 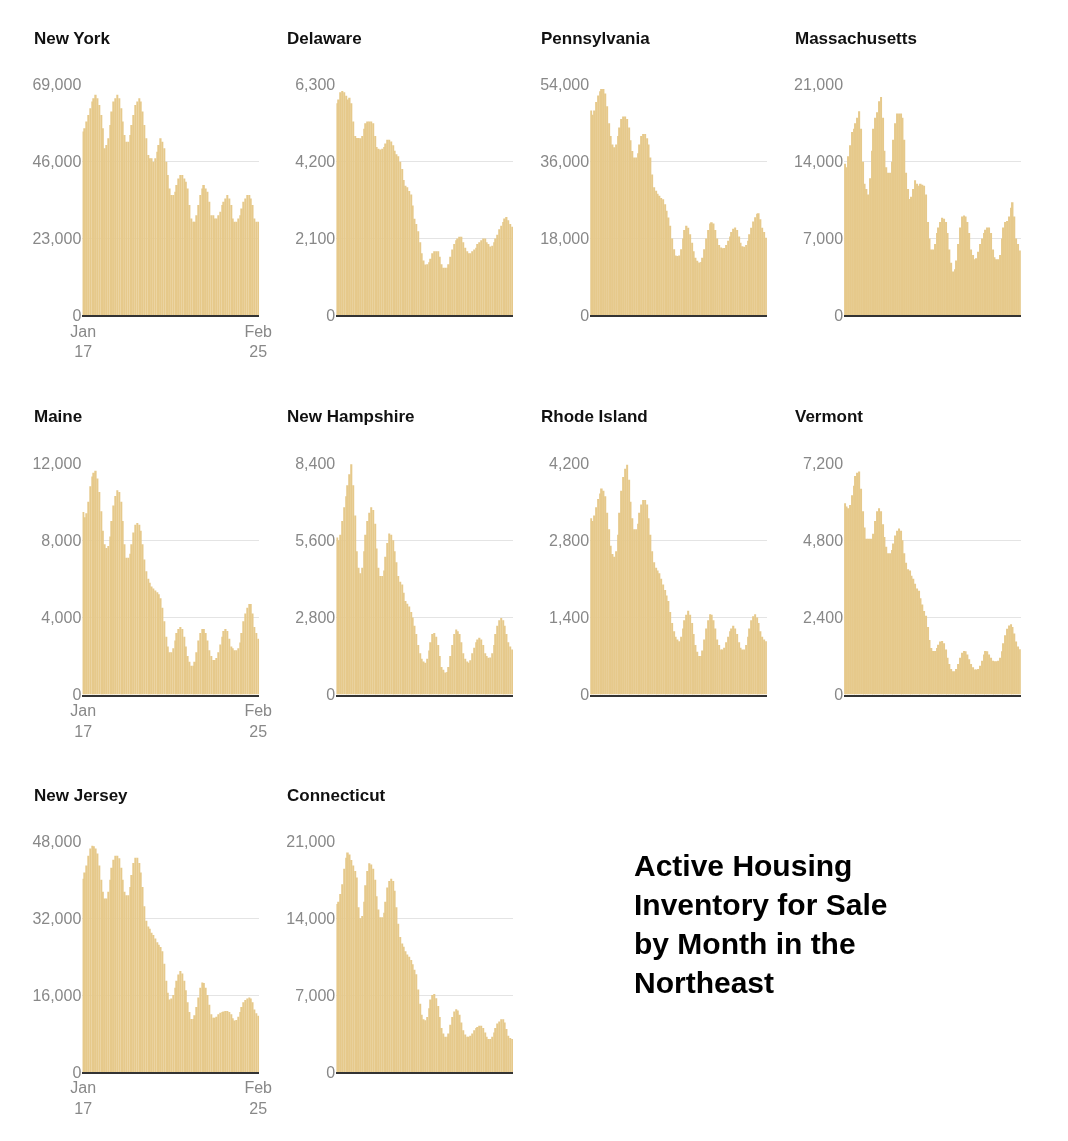 What do you see at coordinates (57, 239) in the screenshot?
I see `y-tick-label: 23,000` at bounding box center [57, 239].